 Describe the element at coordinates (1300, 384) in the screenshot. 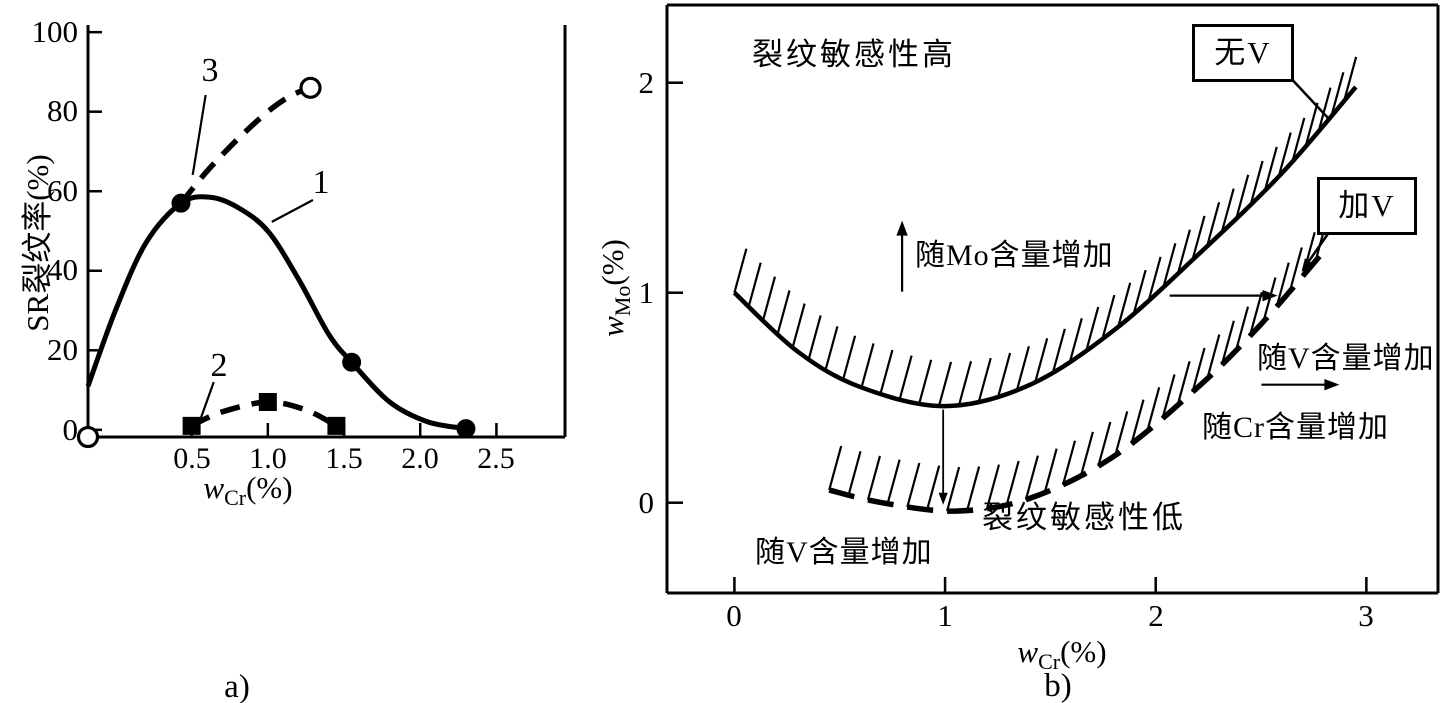

I see `chart-b-arrow-v-increase-right` at that location.